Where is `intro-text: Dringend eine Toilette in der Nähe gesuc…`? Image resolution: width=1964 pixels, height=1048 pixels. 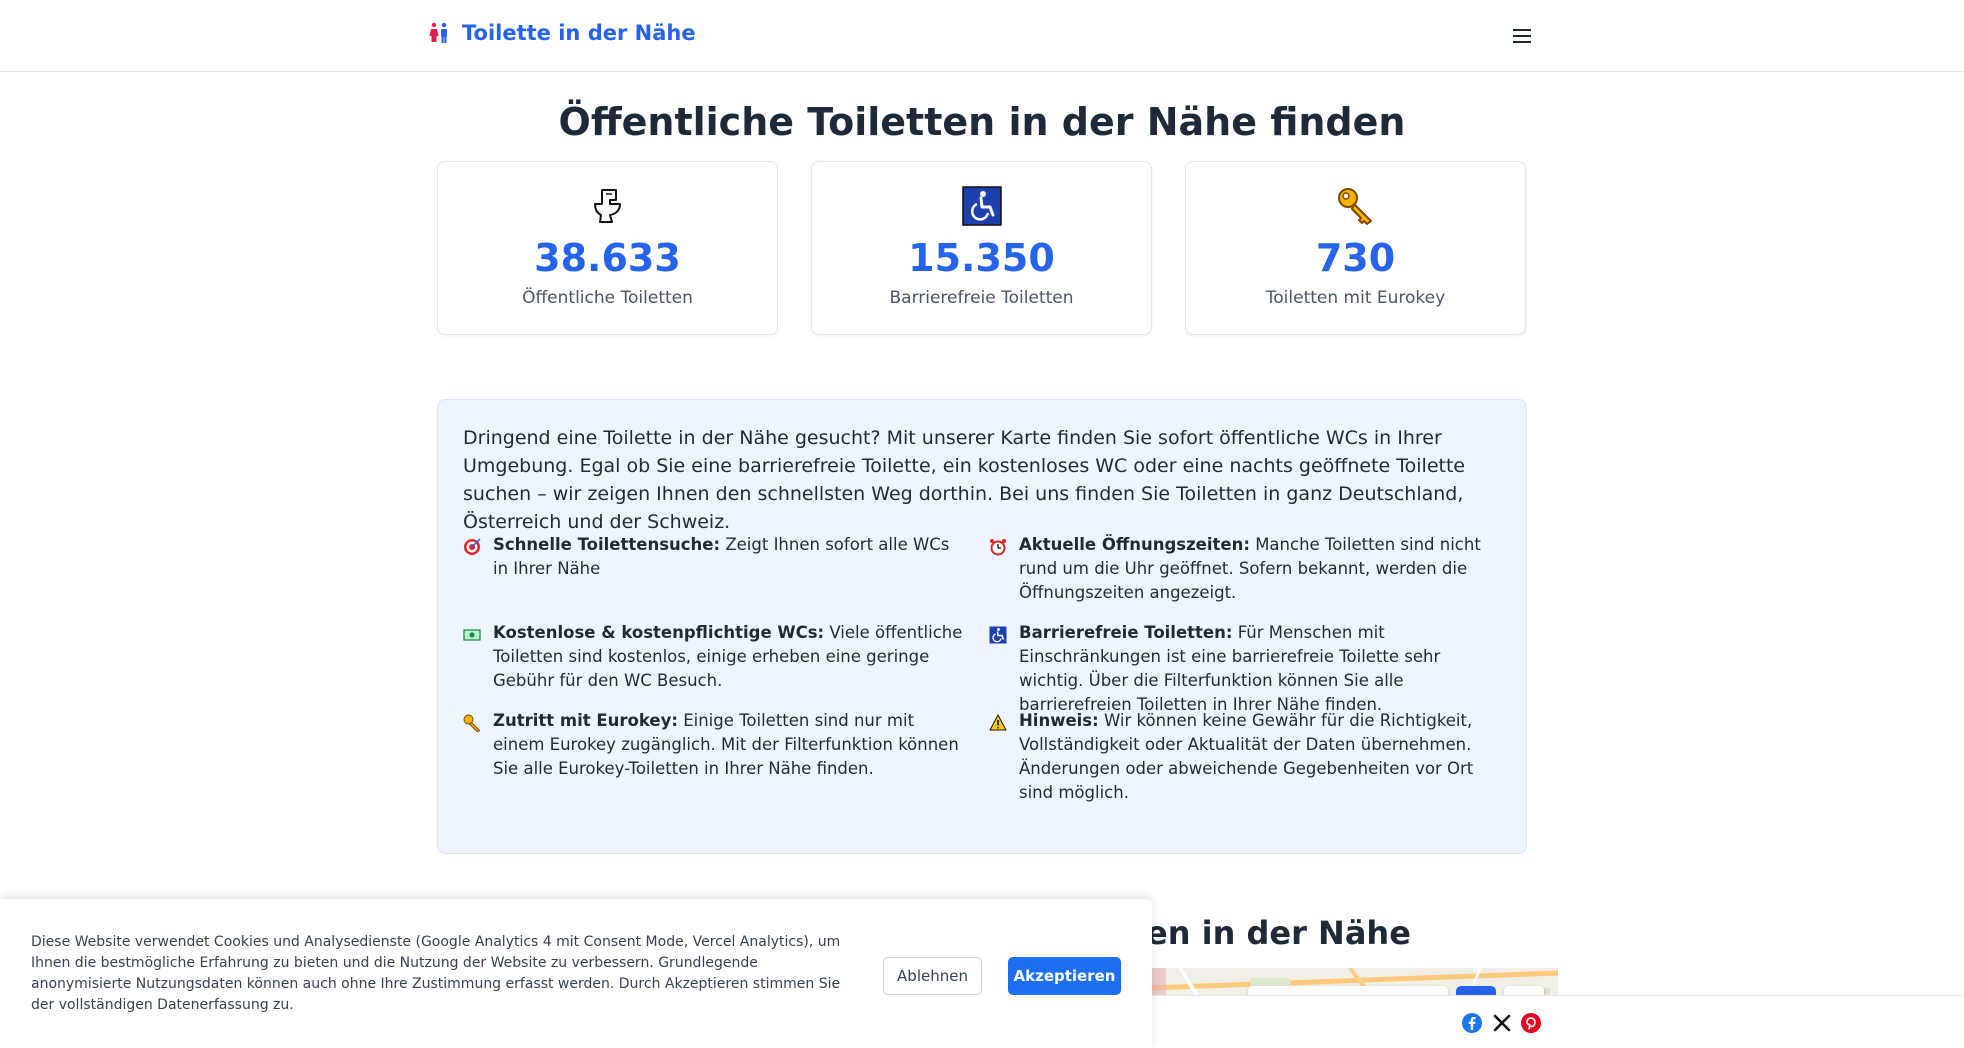 intro-text: Dringend eine Toilette in der Nähe gesuc… is located at coordinates (964, 480).